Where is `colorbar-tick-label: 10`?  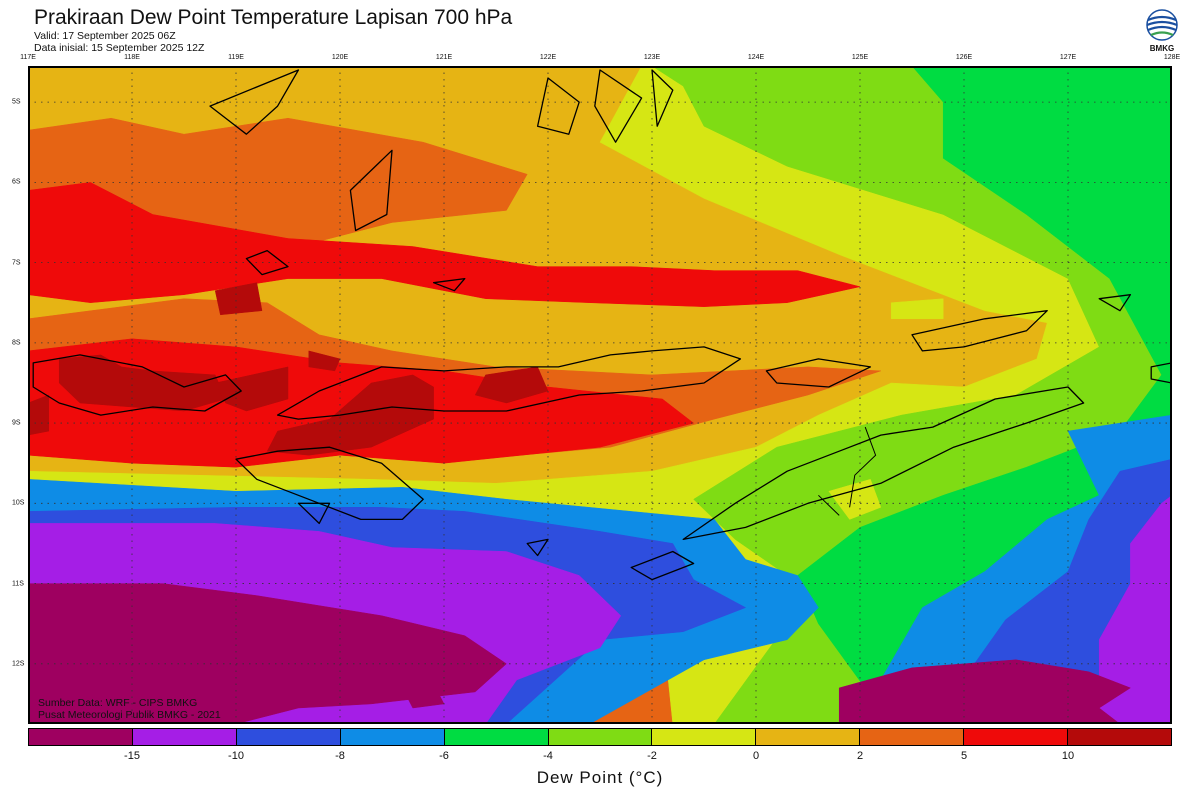 colorbar-tick-label: 10 is located at coordinates (1068, 756).